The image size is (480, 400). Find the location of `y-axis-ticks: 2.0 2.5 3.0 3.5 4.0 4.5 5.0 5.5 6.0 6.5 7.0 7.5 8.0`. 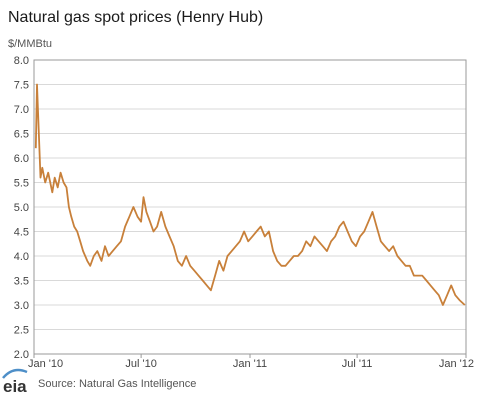

y-axis-ticks: 2.0 2.5 3.0 3.5 4.0 4.5 5.0 5.5 6.0 6.5 7.0 7.5 8.0 is located at coordinates (21, 208).